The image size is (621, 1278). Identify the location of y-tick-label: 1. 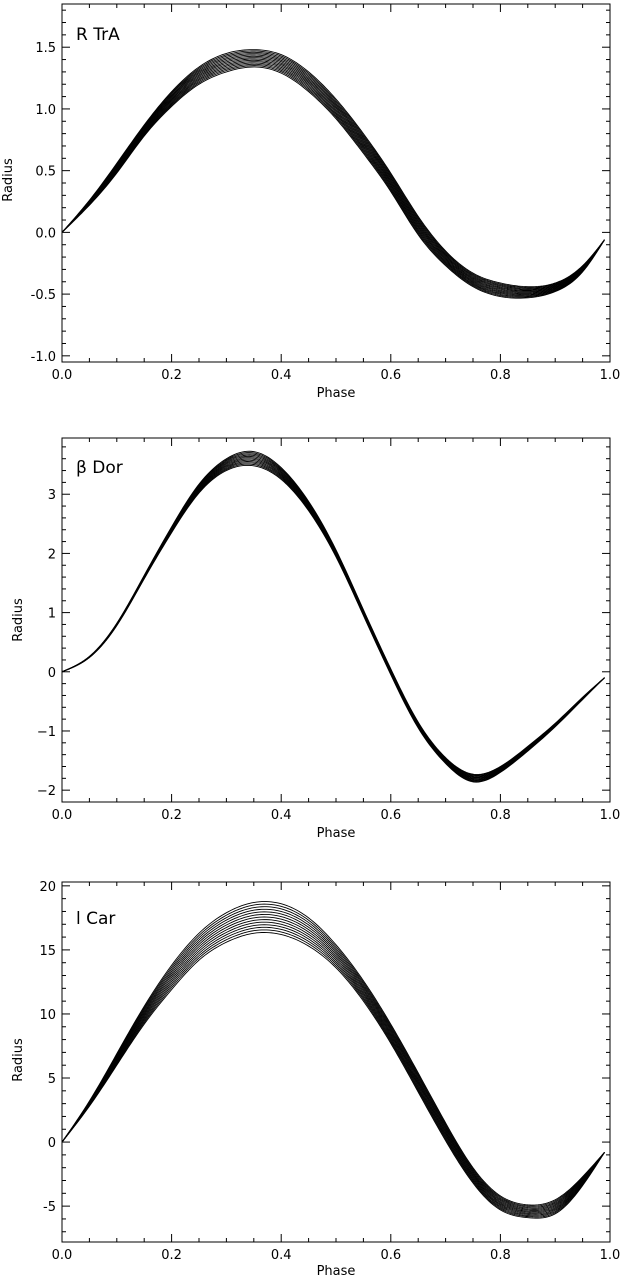
(52, 614).